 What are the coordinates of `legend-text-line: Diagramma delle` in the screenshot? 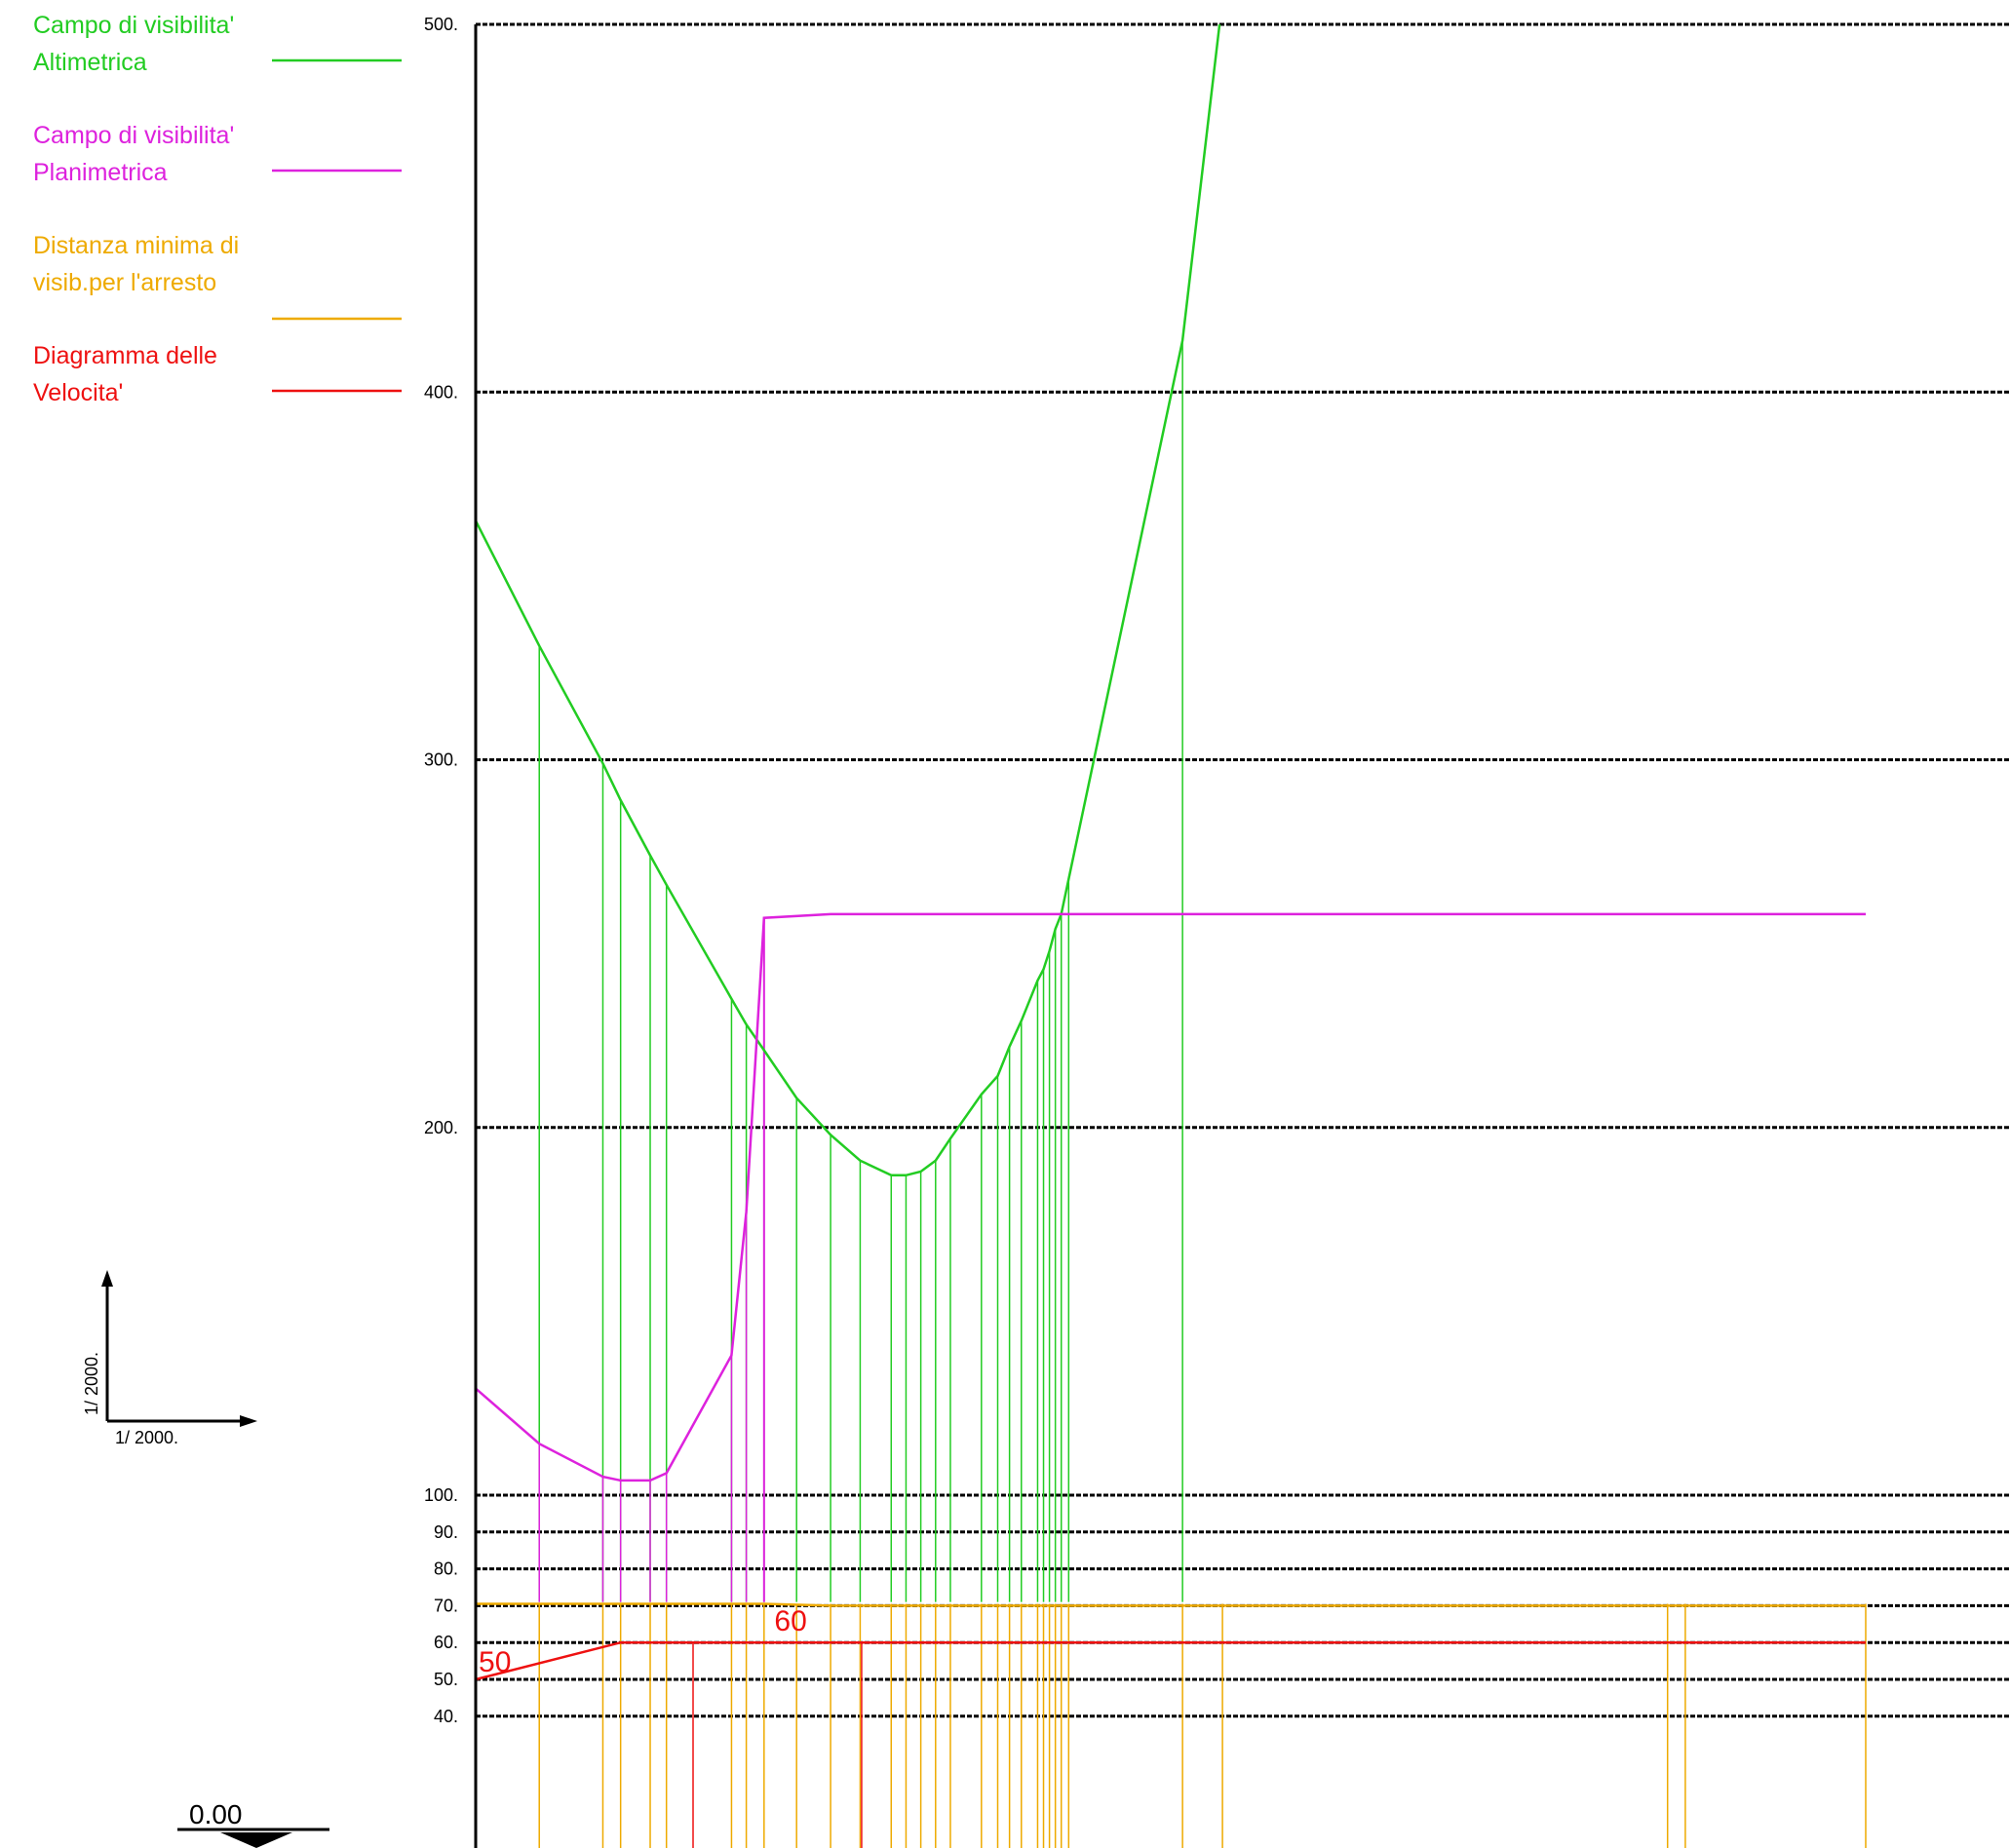 It's located at (125, 355).